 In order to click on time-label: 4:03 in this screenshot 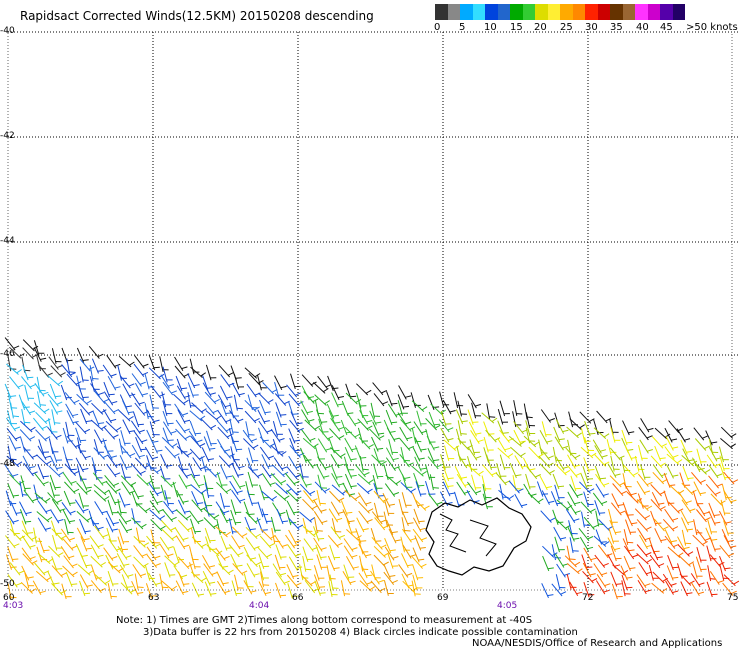, I will do `click(13, 606)`.